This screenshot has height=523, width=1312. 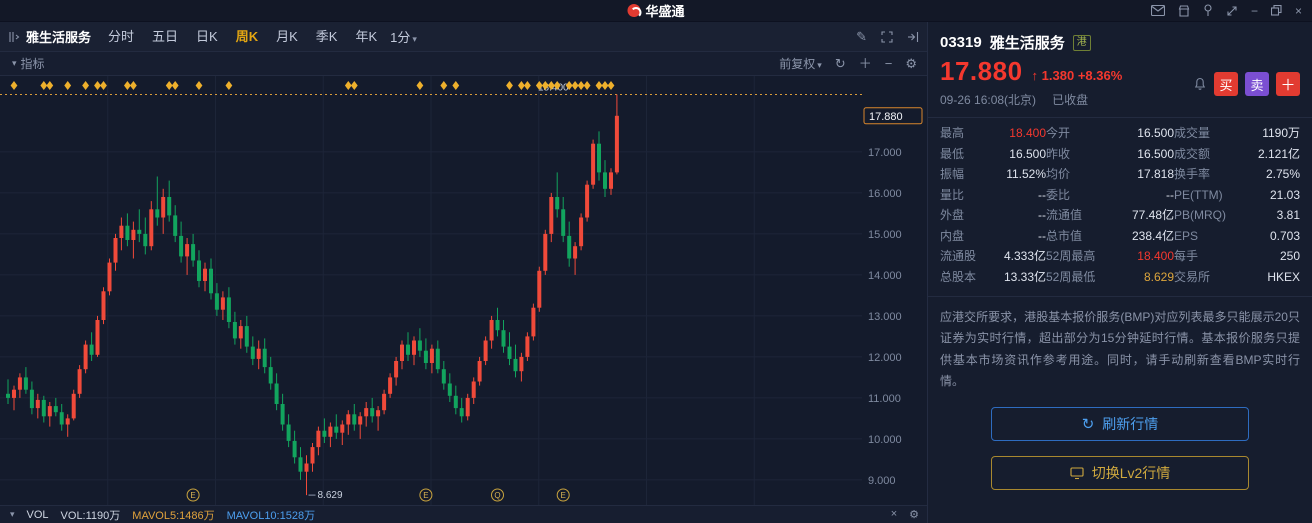 I want to click on mavol5-value: MAVOL5:1486万, so click(x=173, y=515).